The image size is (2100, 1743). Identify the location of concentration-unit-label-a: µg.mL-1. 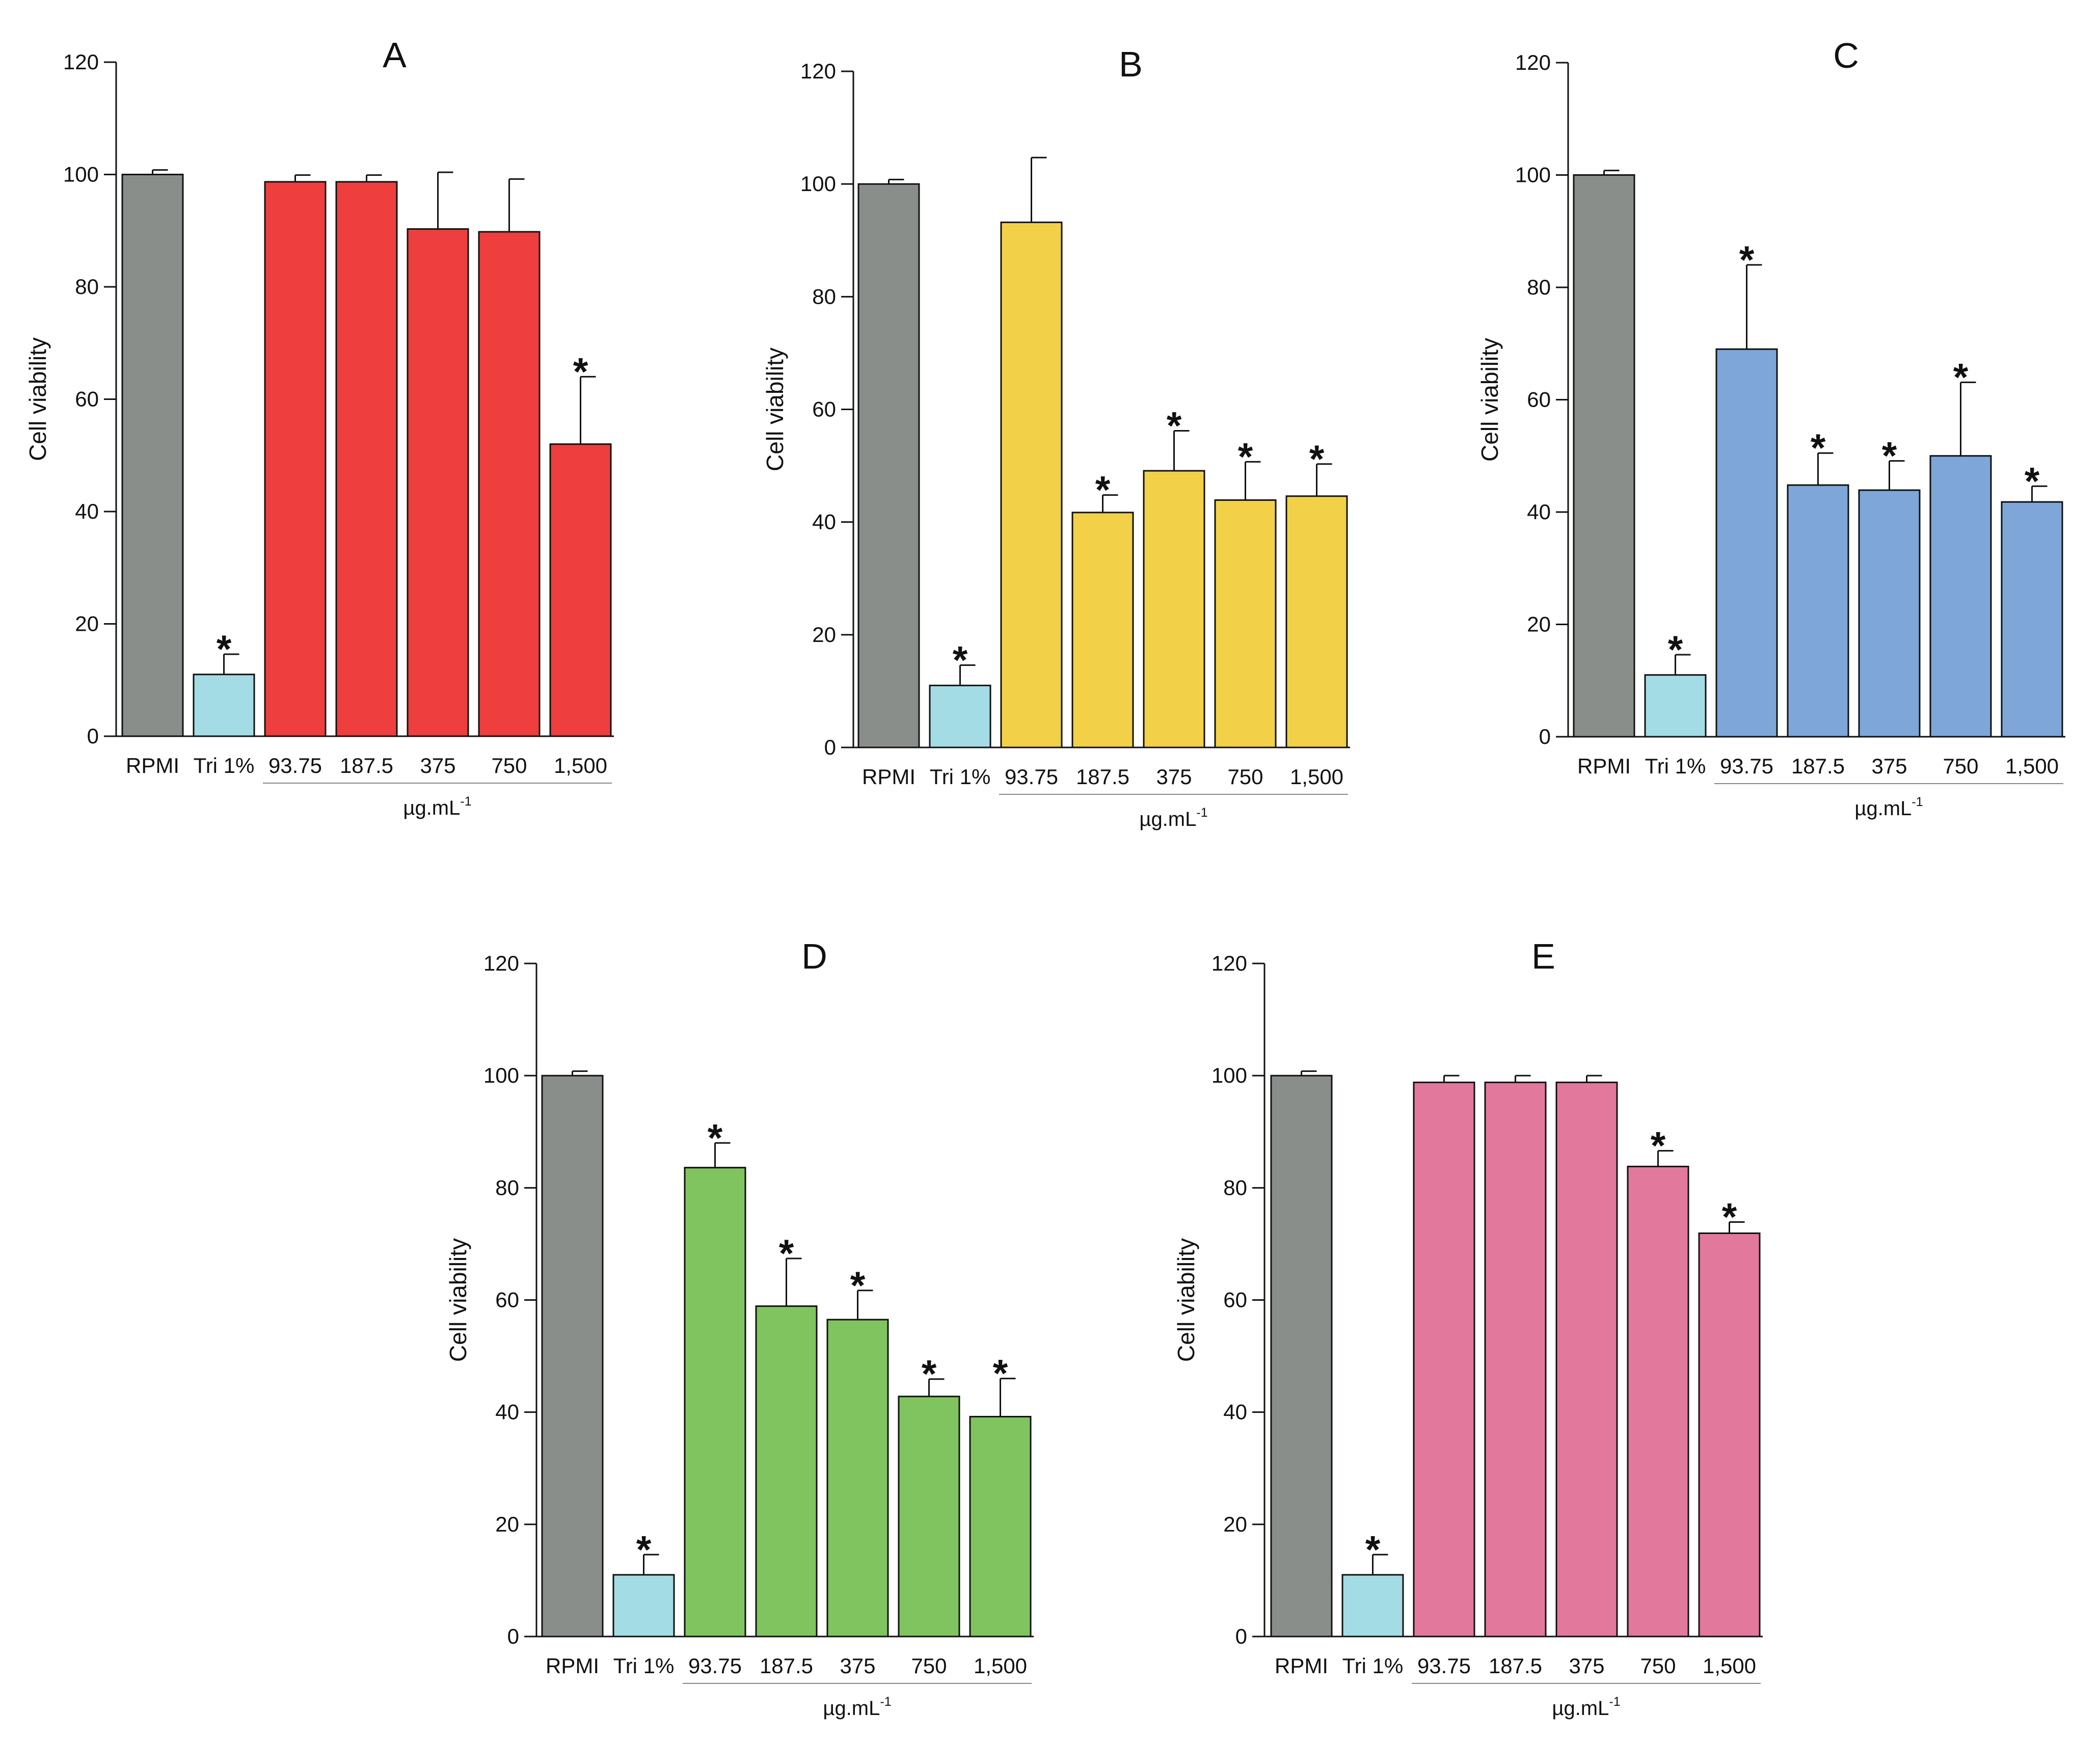
(437, 807).